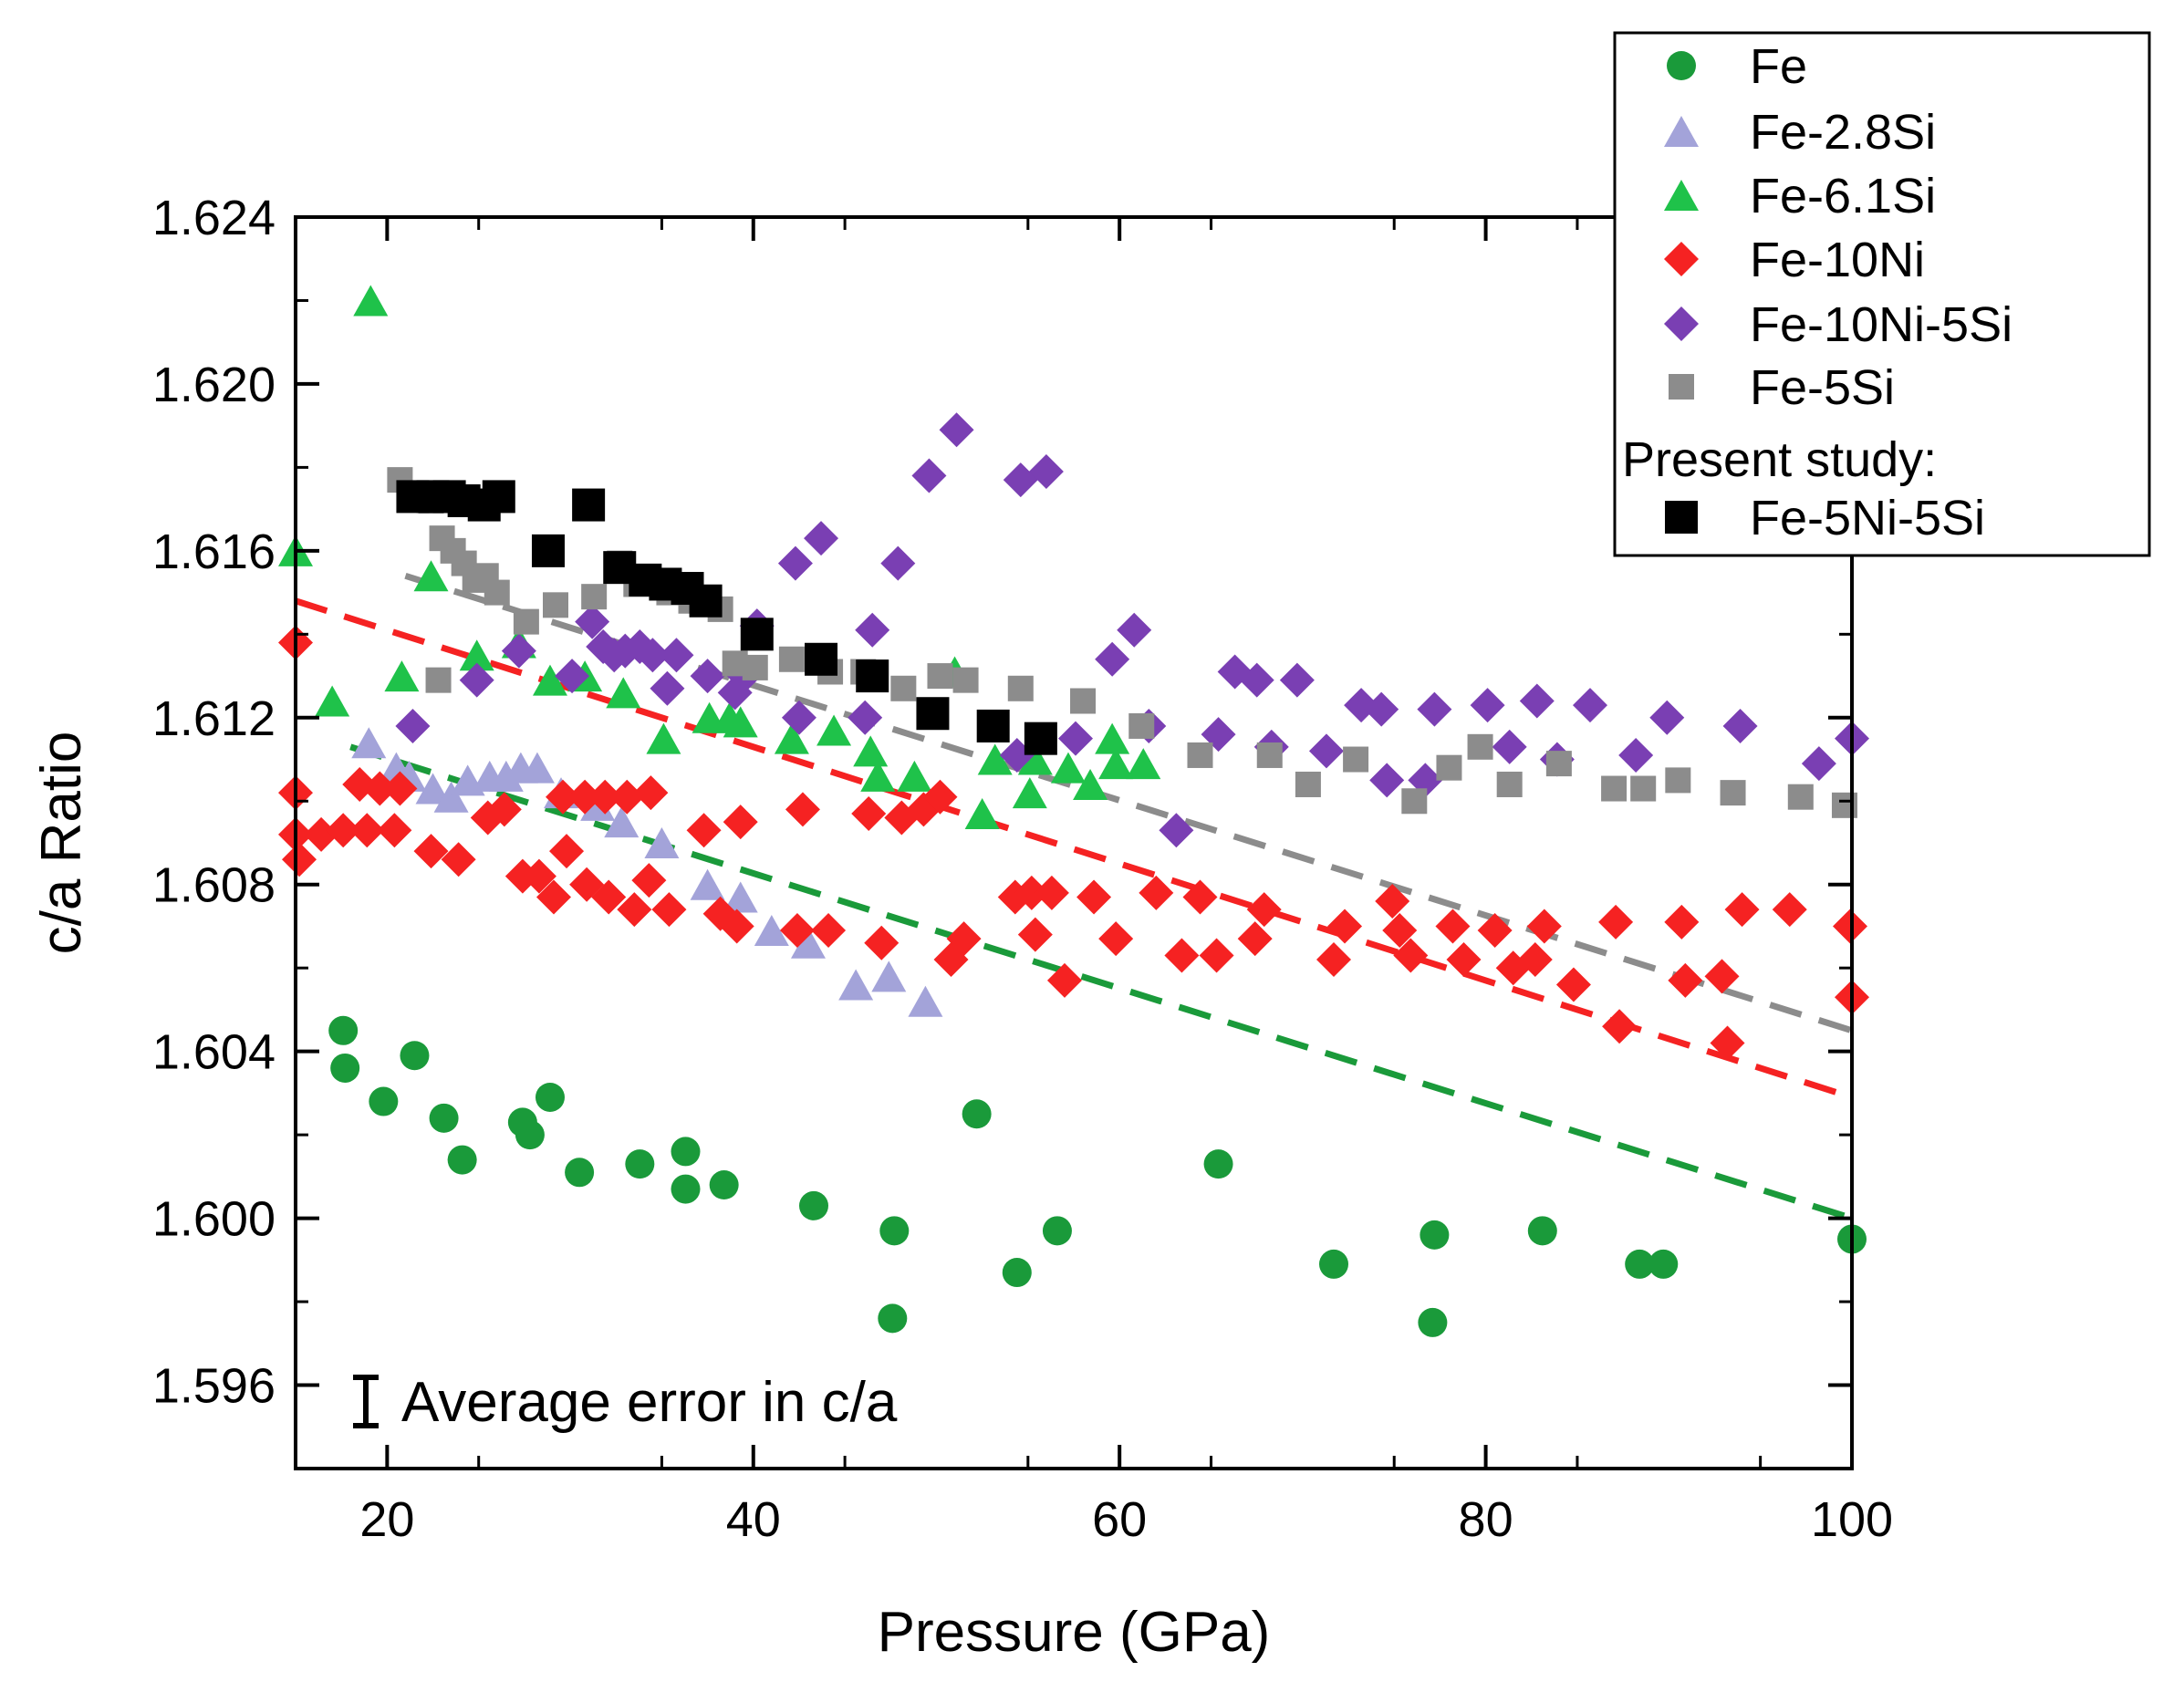 The width and height of the screenshot is (2184, 1682). I want to click on x-axis-label: Pressure (GPa), so click(1074, 1632).